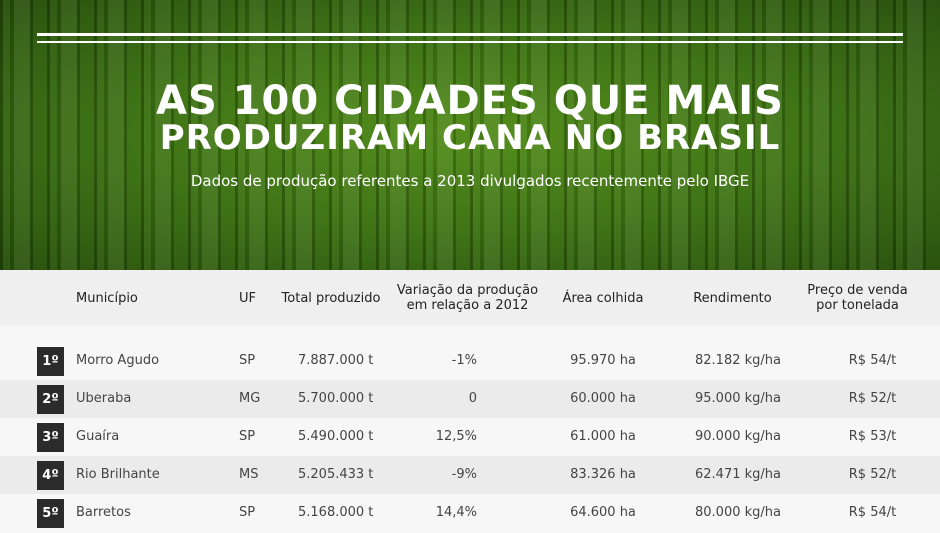  Describe the element at coordinates (470, 138) in the screenshot. I see `title: PRODUZIRAM CANA NO BRASIL` at that location.